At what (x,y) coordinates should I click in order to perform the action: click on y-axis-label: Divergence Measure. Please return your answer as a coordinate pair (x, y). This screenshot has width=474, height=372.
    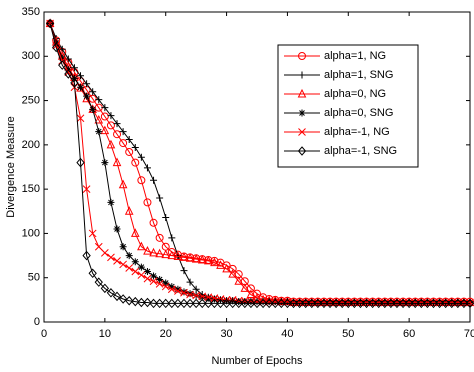
    Looking at the image, I should click on (11, 167).